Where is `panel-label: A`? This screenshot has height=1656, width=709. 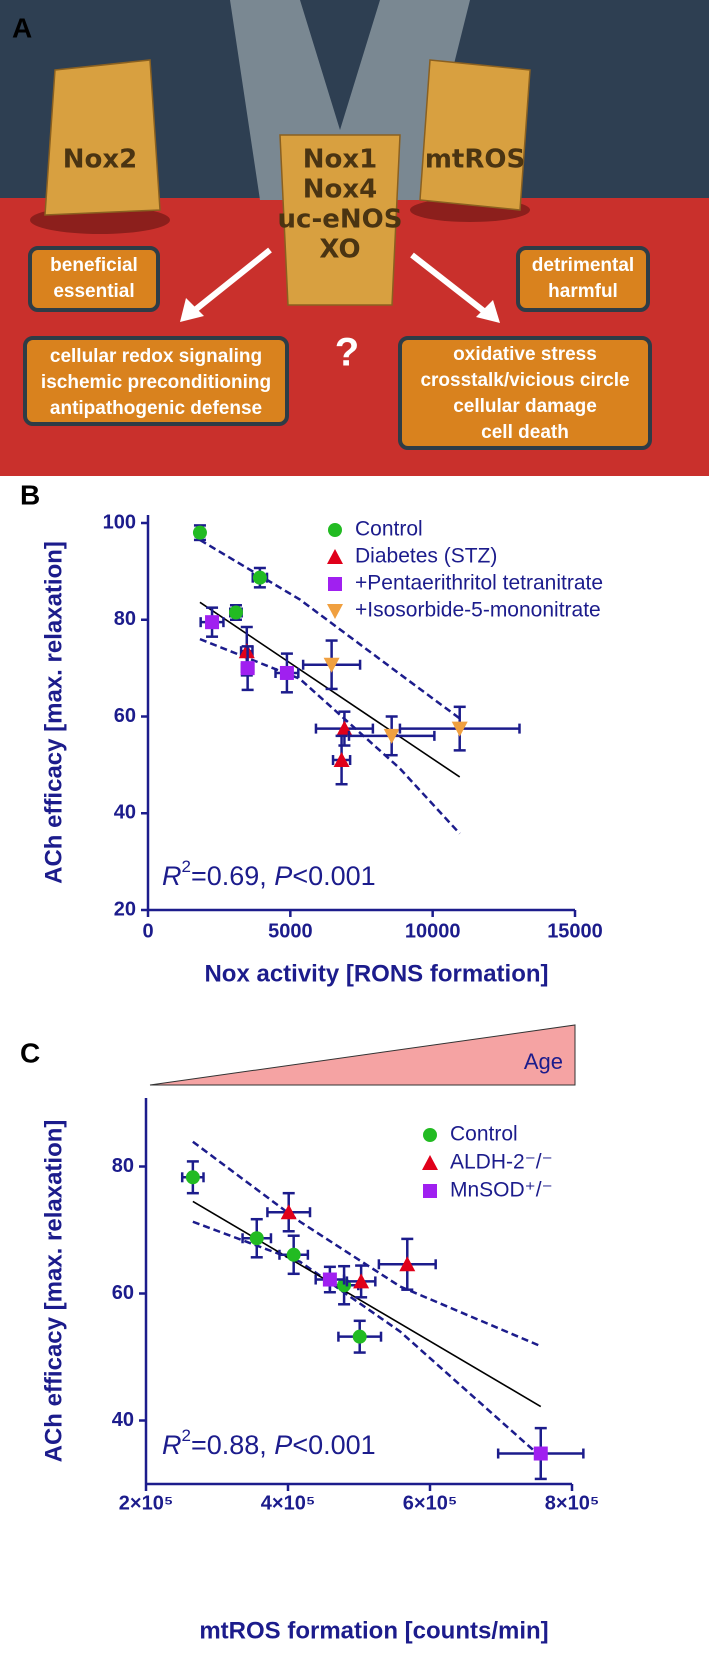 panel-label: A is located at coordinates (22, 27).